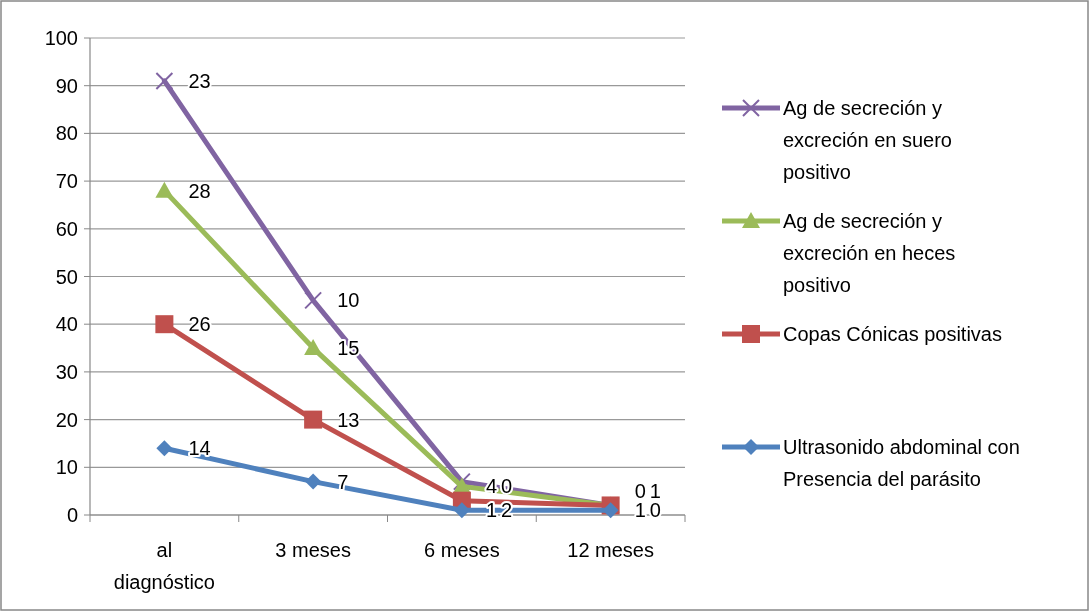  I want to click on y-tick-label: 50, so click(66, 276).